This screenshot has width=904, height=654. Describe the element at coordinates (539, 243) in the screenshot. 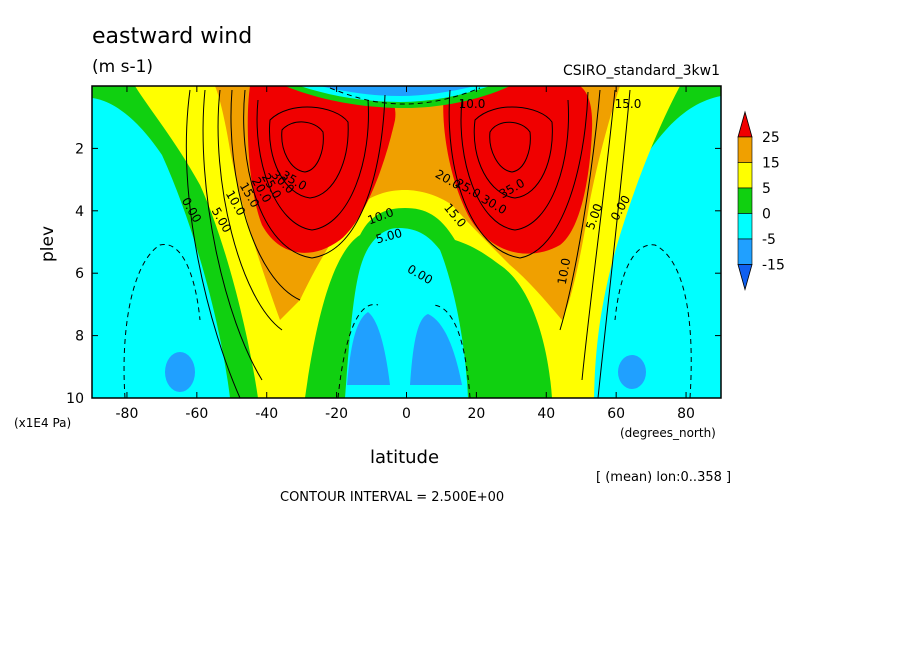

I see `contour-lines-northern` at that location.